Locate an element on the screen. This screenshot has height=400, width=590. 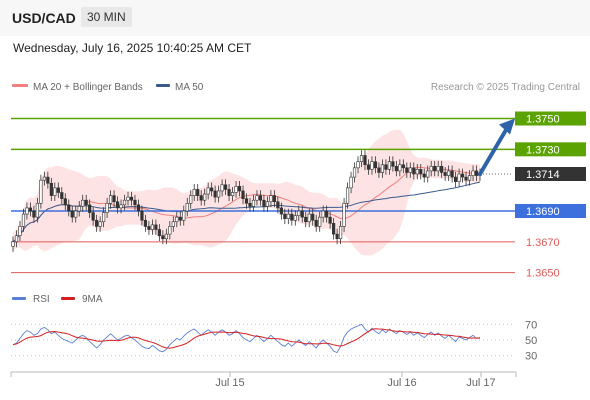
current-price-label: 1.3714 is located at coordinates (543, 175).